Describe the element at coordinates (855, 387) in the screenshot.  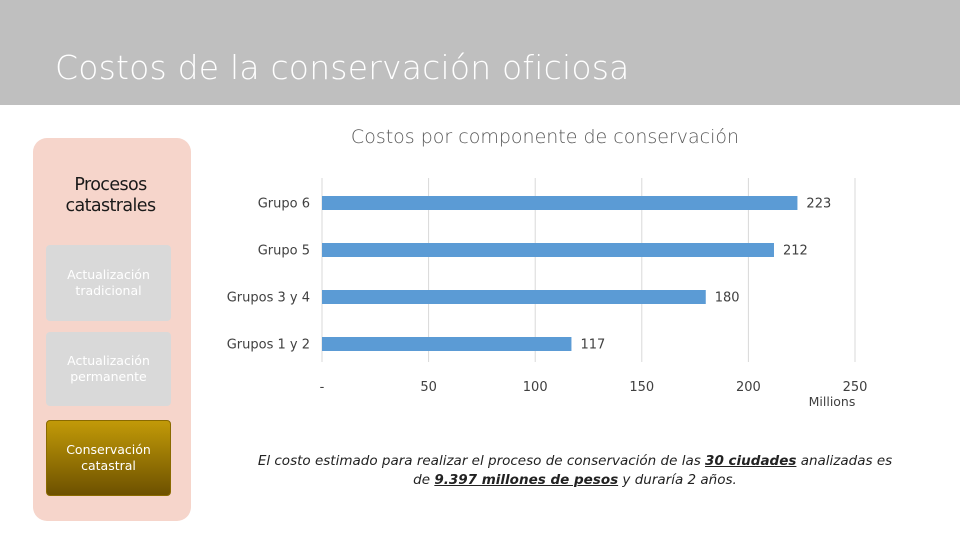
I see `x-tick-label-5: 250` at that location.